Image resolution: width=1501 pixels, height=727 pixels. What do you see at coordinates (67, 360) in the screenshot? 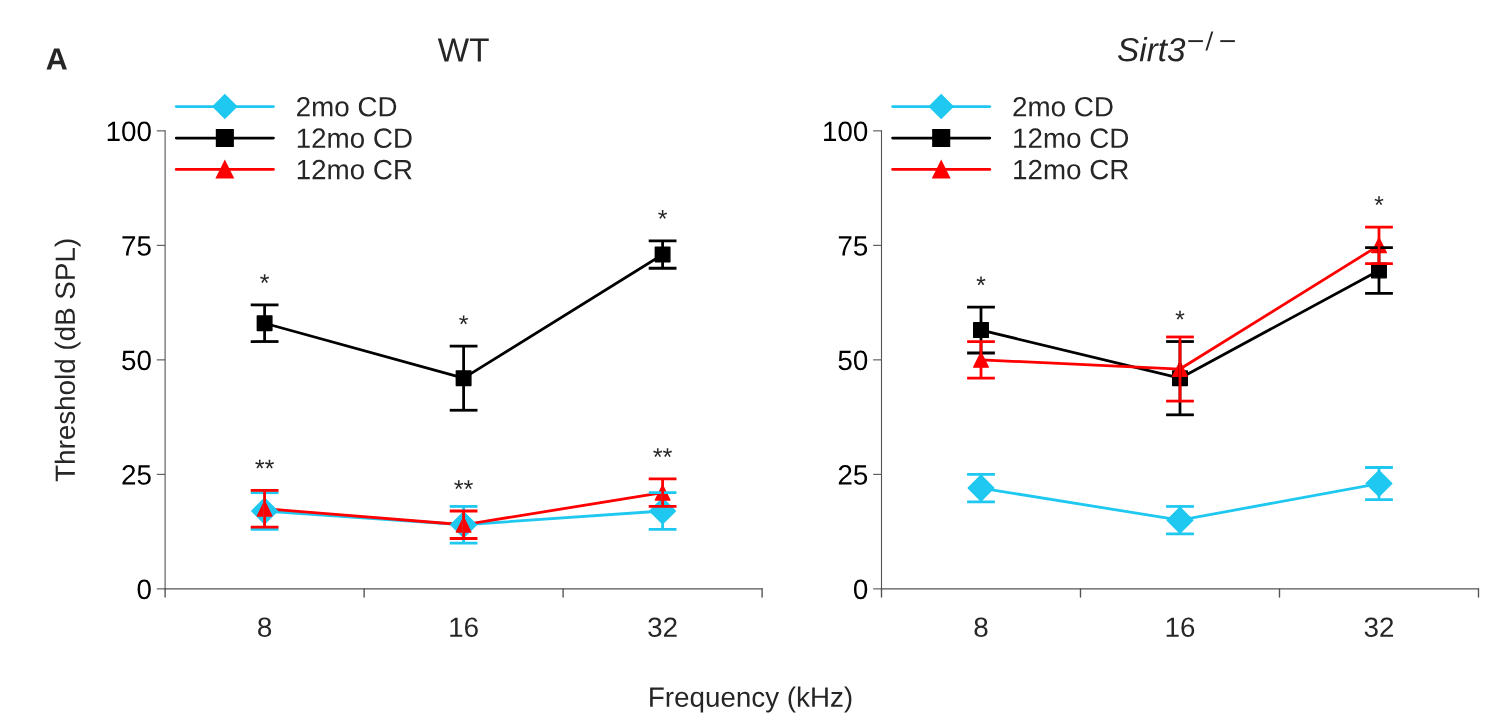
I see `y-axis-title: Threshold (dB SPL)` at bounding box center [67, 360].